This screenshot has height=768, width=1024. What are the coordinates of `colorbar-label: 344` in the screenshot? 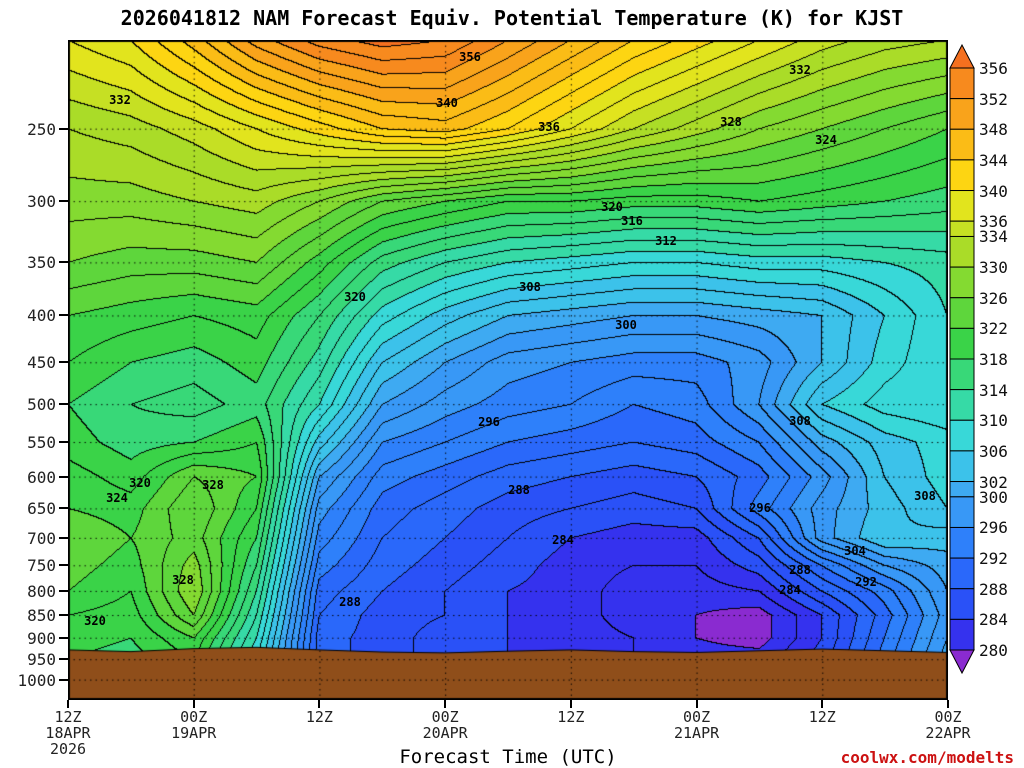 It's located at (993, 160).